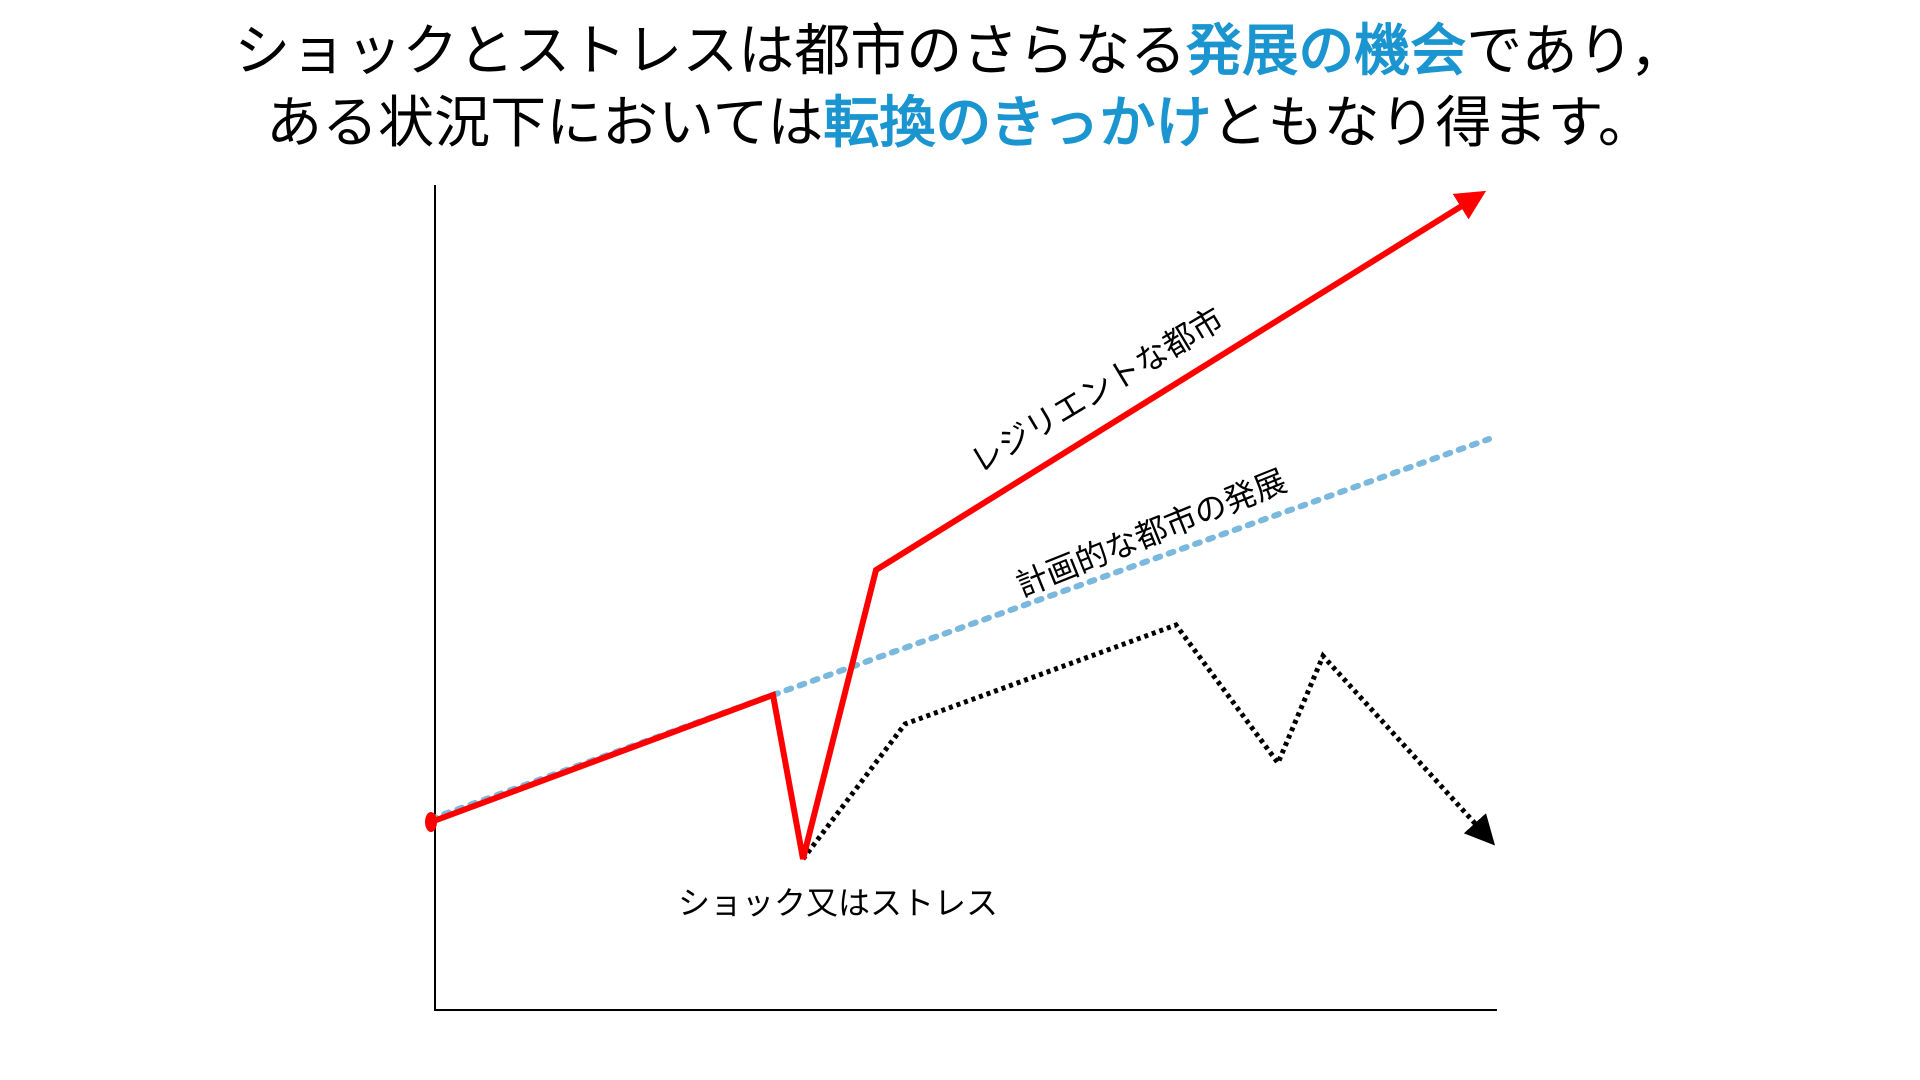  What do you see at coordinates (1576, 51) in the screenshot?
I see `title-text: であり，` at bounding box center [1576, 51].